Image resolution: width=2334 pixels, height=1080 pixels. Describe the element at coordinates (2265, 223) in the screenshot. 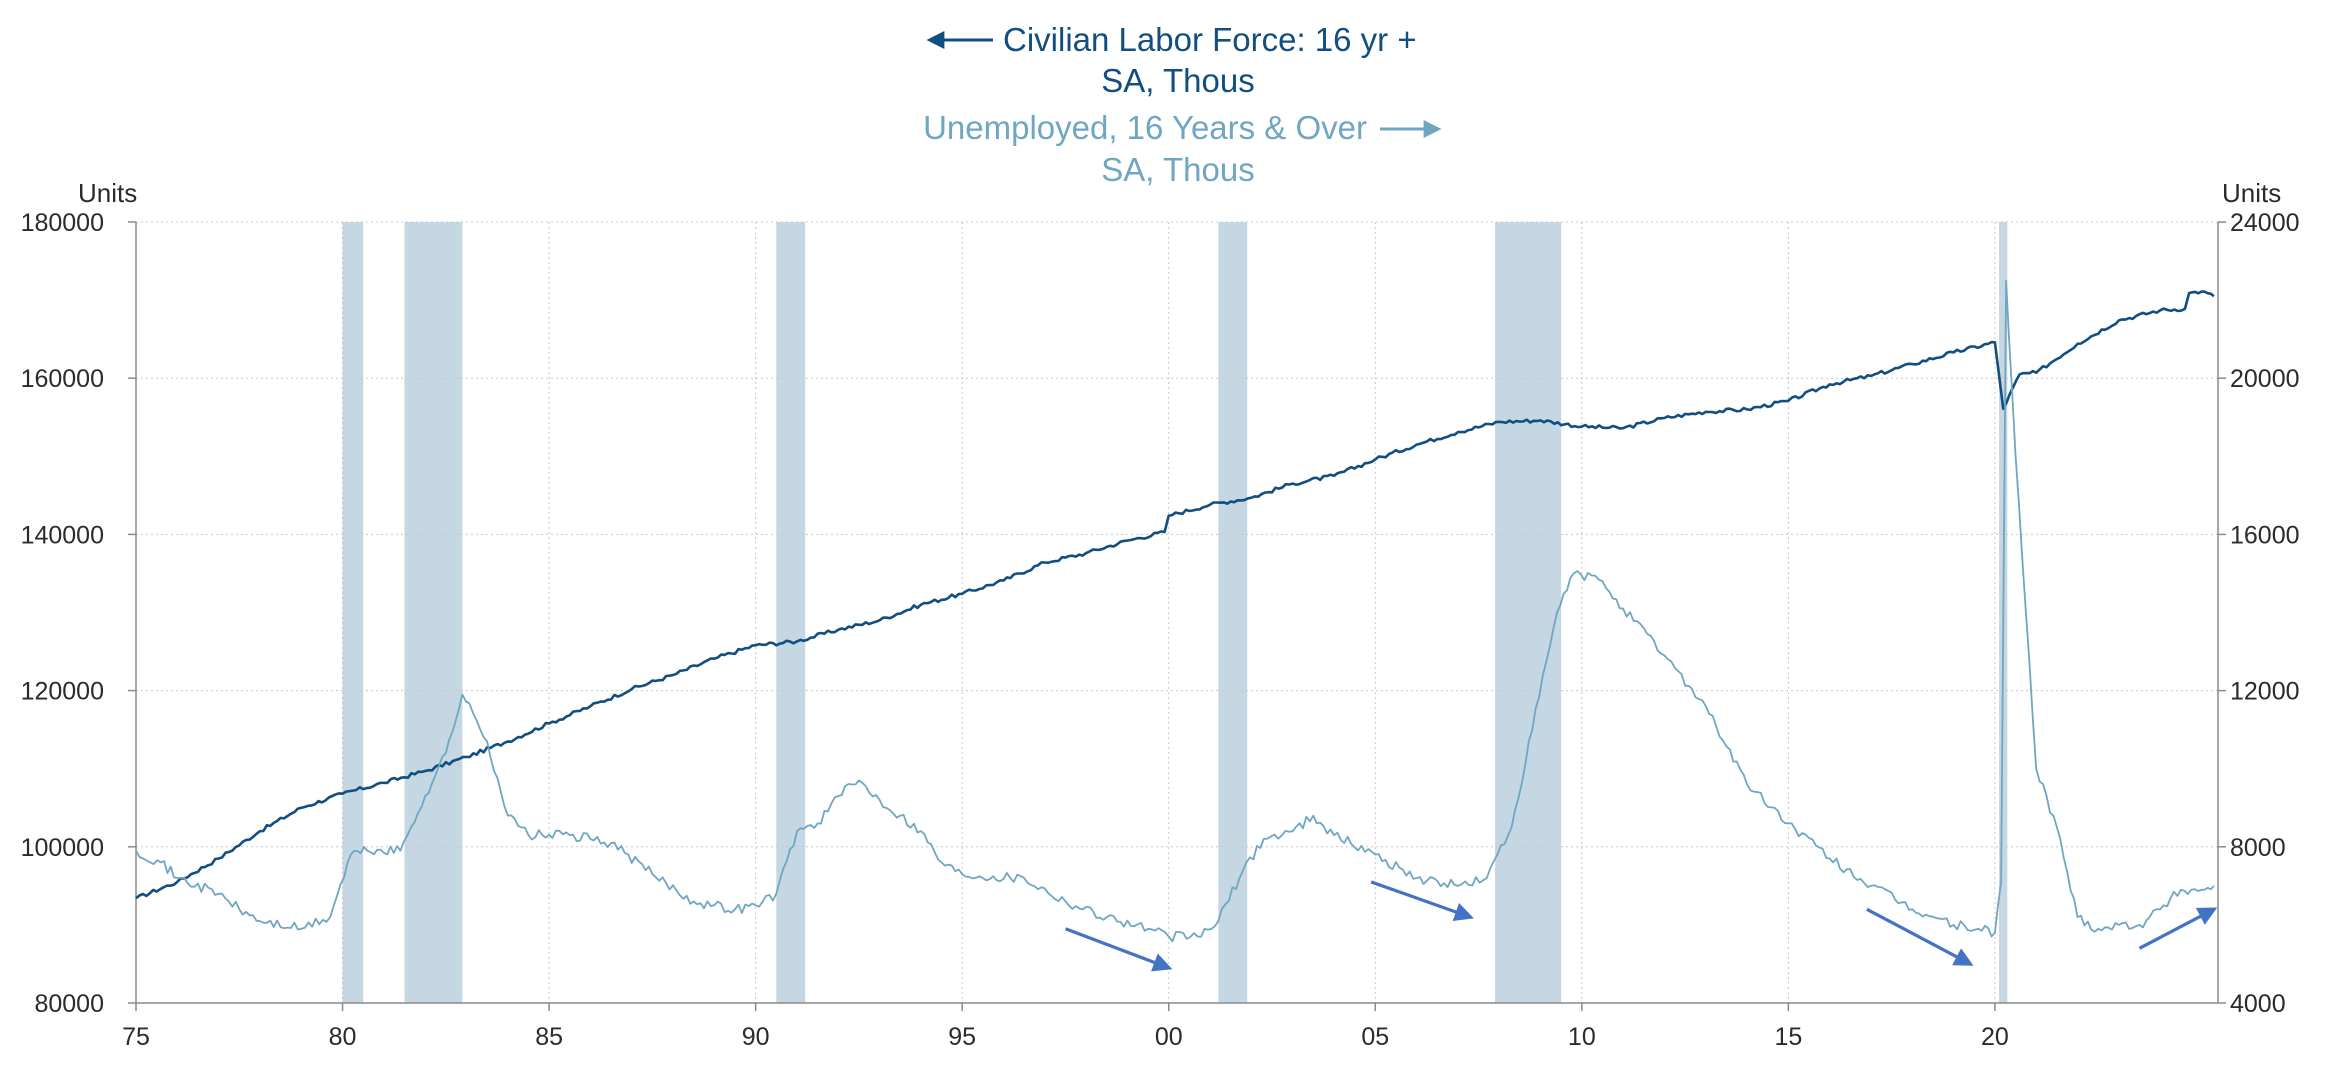

I see `right-tick-label: 24000` at that location.